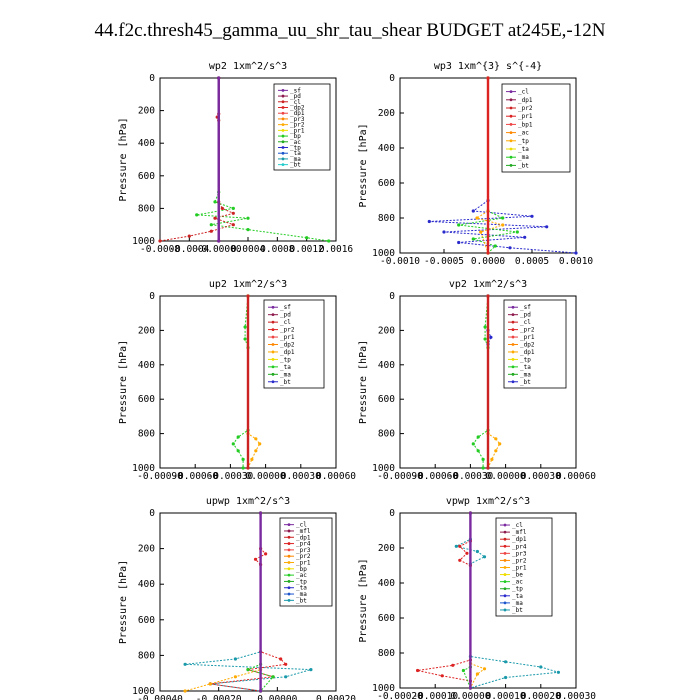  What do you see at coordinates (488, 166) in the screenshot?
I see `series-line-ac` at bounding box center [488, 166].